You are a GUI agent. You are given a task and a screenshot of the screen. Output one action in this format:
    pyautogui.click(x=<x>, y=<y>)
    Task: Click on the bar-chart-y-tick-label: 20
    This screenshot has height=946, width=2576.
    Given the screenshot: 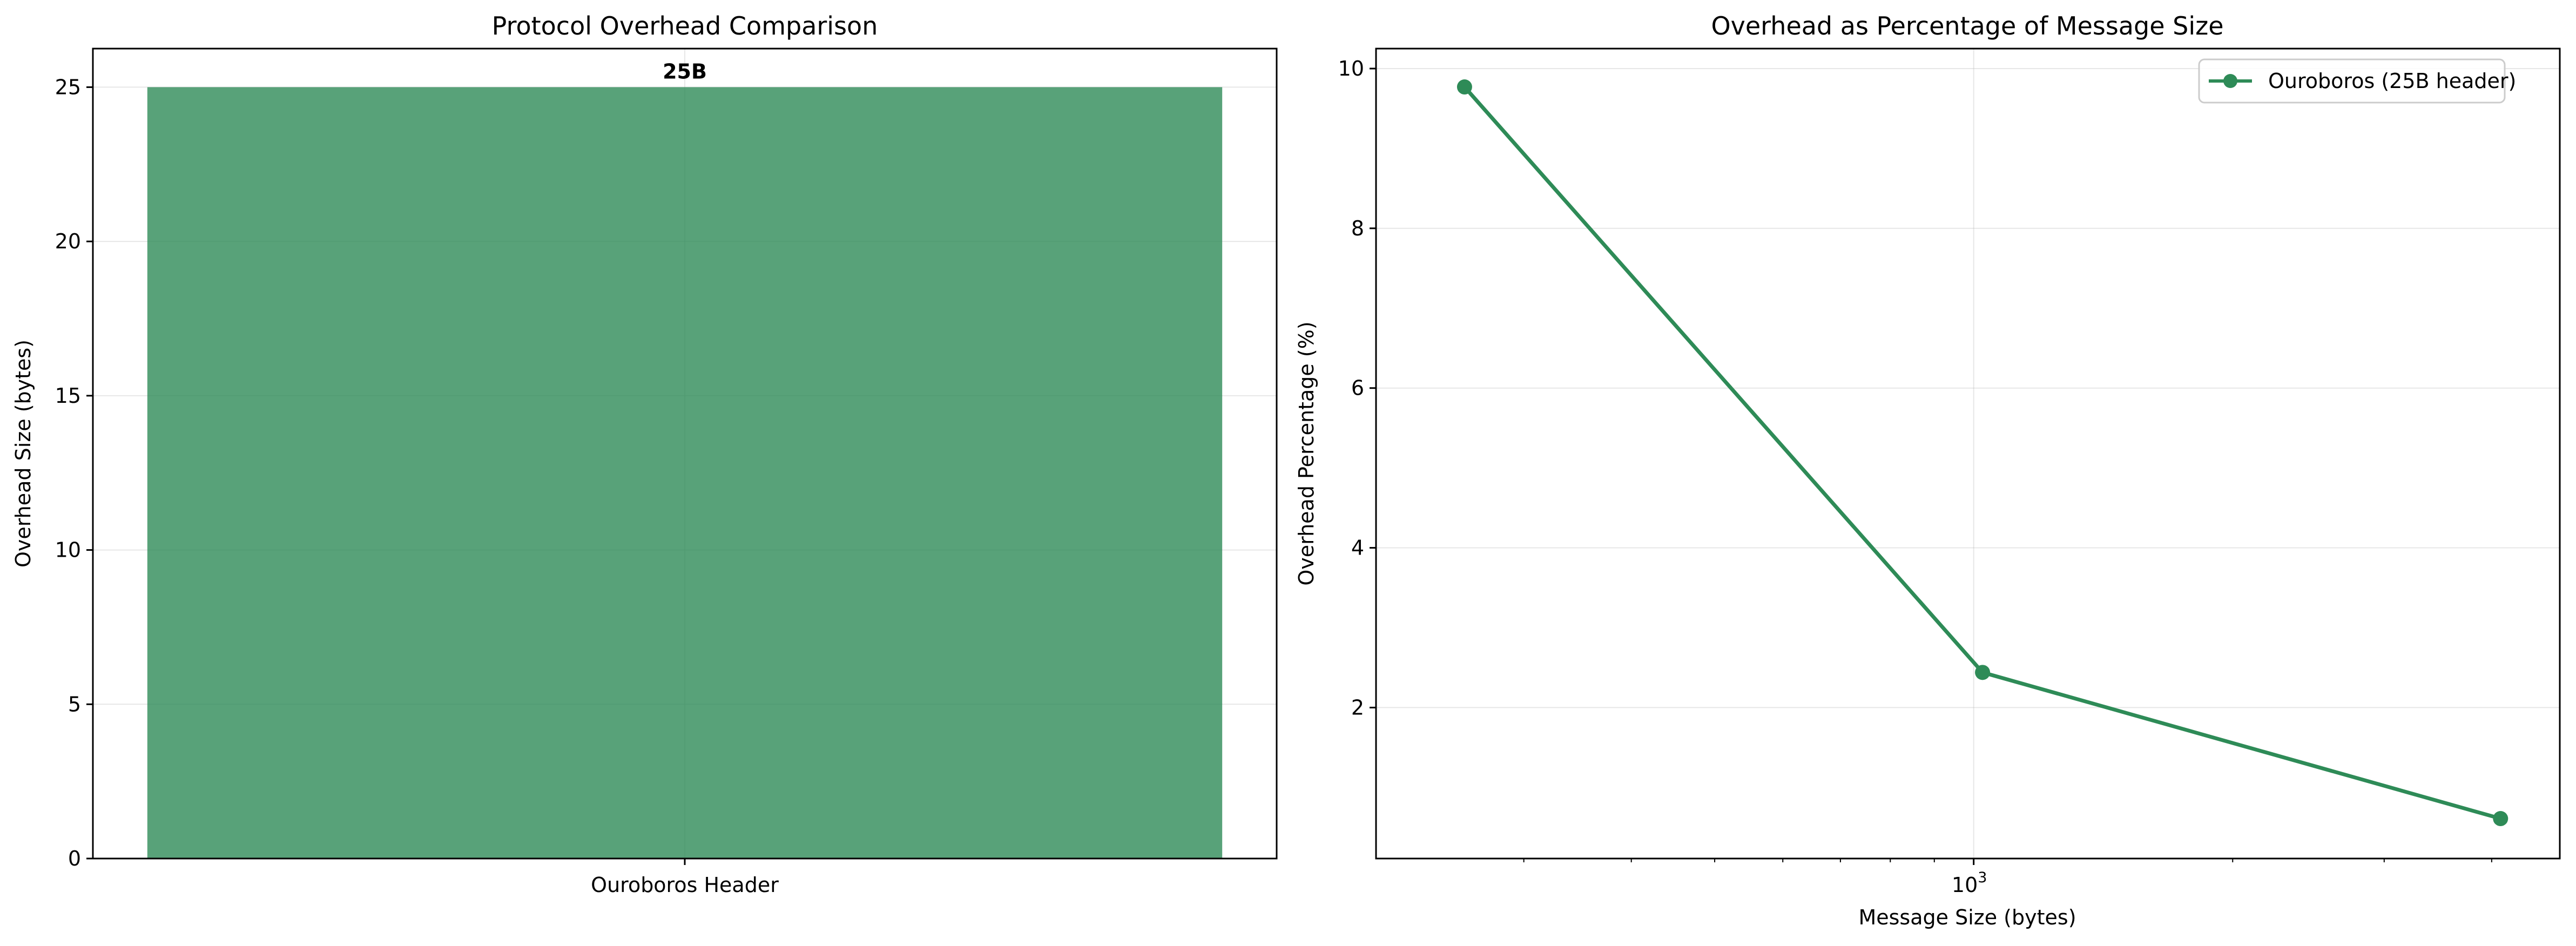 What is the action you would take?
    pyautogui.click(x=68, y=241)
    